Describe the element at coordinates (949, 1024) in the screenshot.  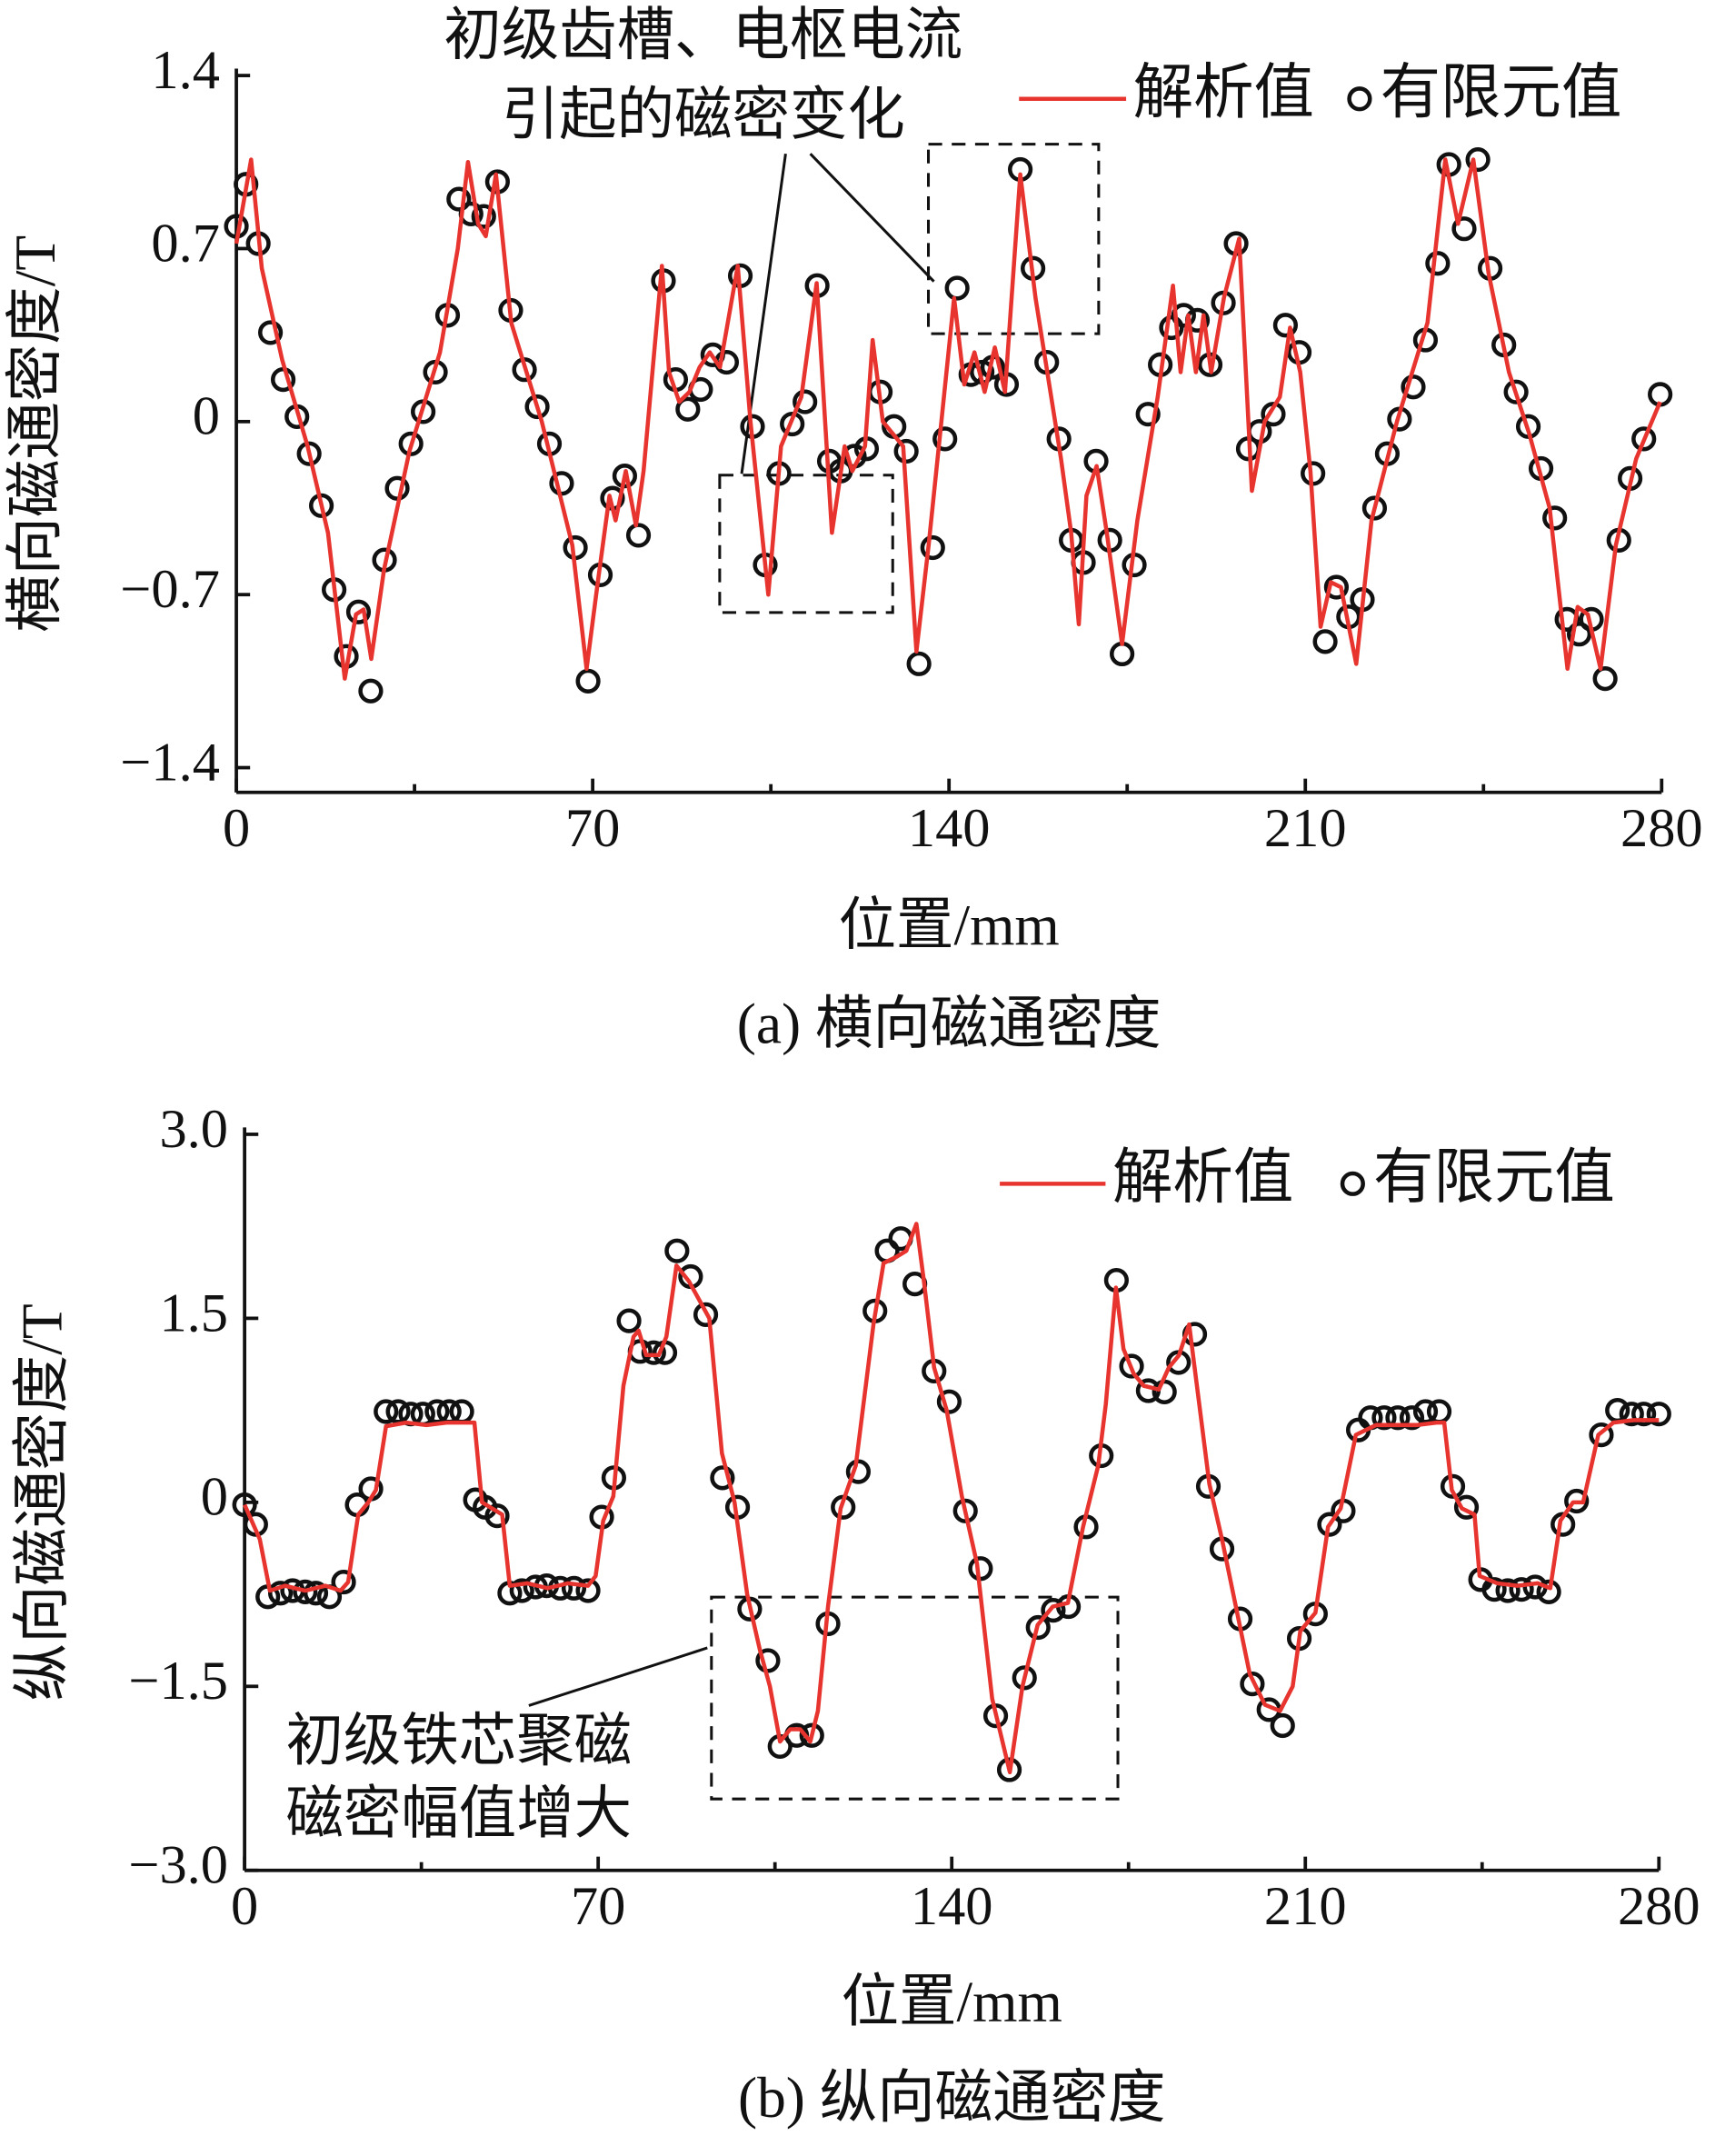
I see `caption: (a) 横向磁通密度` at that location.